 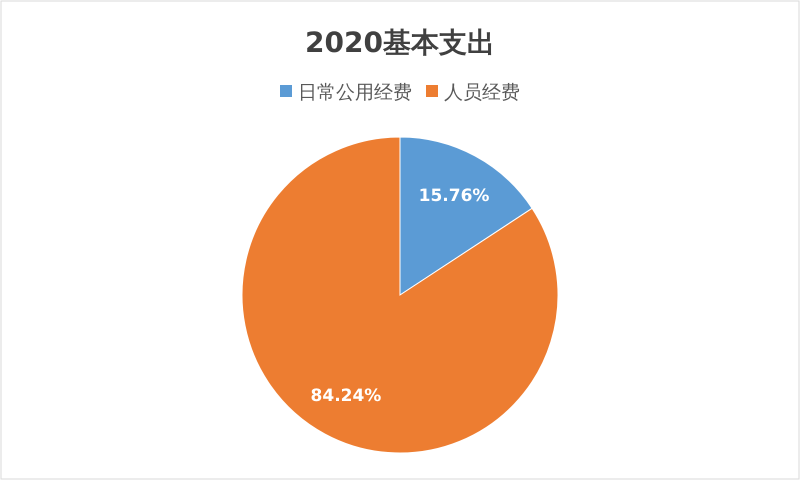 What do you see at coordinates (355, 93) in the screenshot?
I see `legend-label: 日常公用经费` at bounding box center [355, 93].